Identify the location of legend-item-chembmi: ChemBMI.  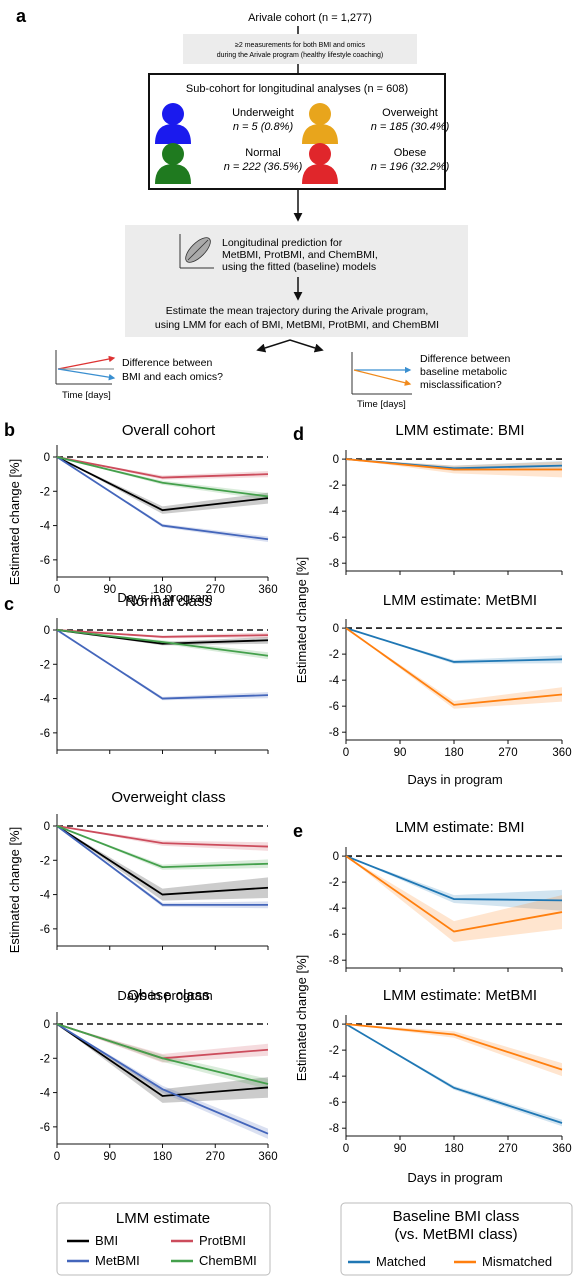
(214, 1260).